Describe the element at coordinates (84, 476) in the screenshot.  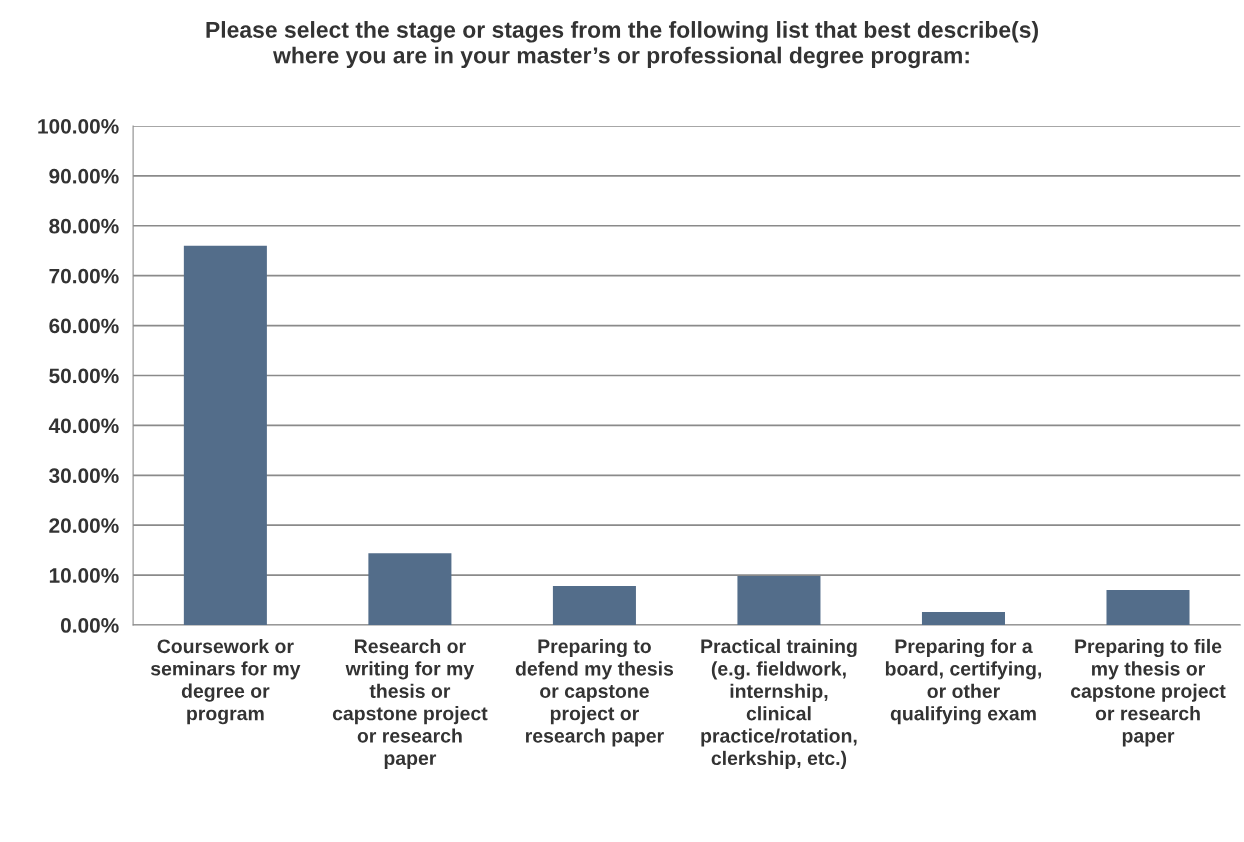
I see `y-tick-label: 30.00%` at that location.